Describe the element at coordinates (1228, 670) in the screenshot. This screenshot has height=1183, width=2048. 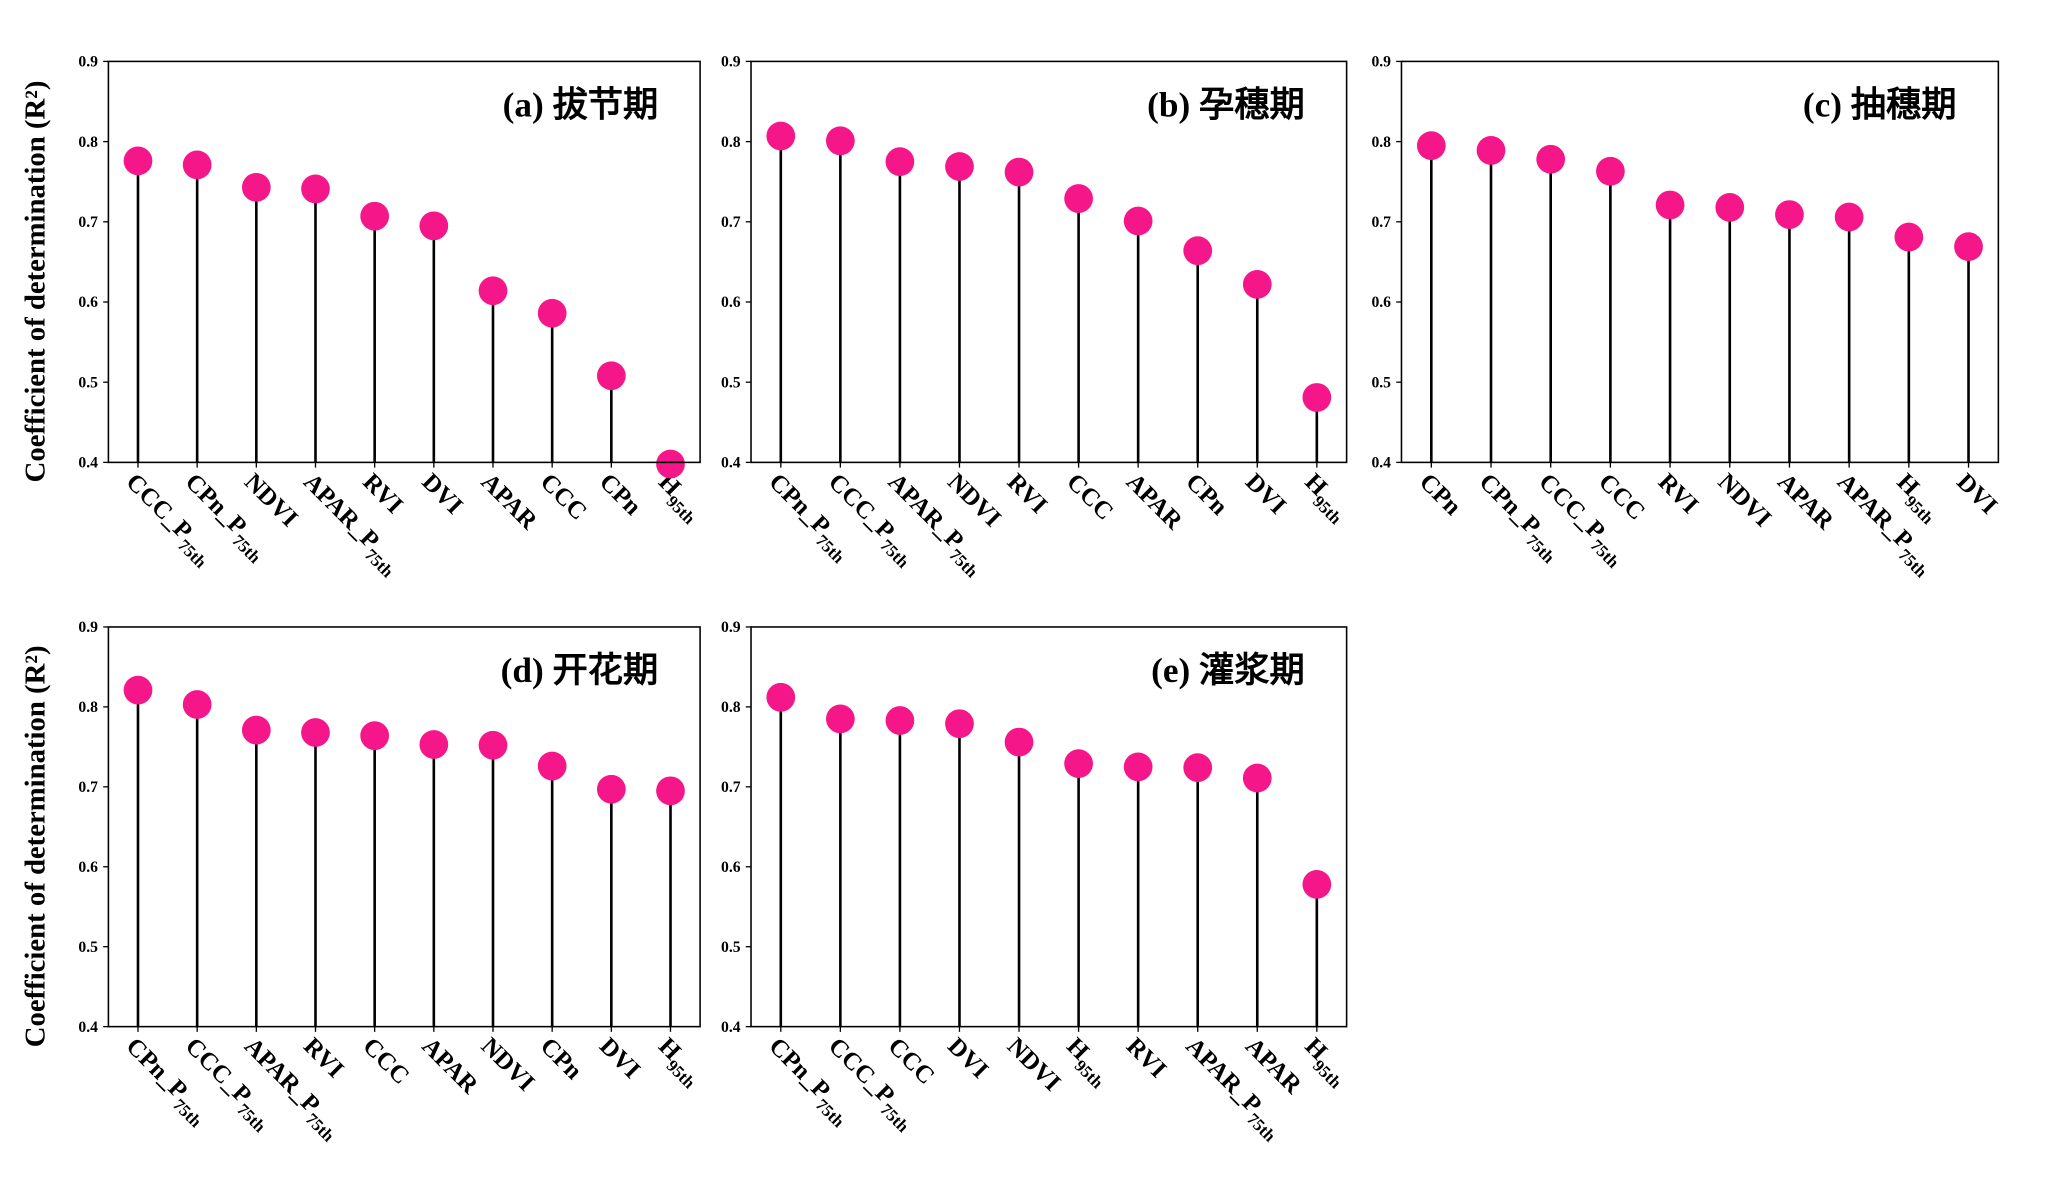
I see `panel-title: (e) 灌浆期` at that location.